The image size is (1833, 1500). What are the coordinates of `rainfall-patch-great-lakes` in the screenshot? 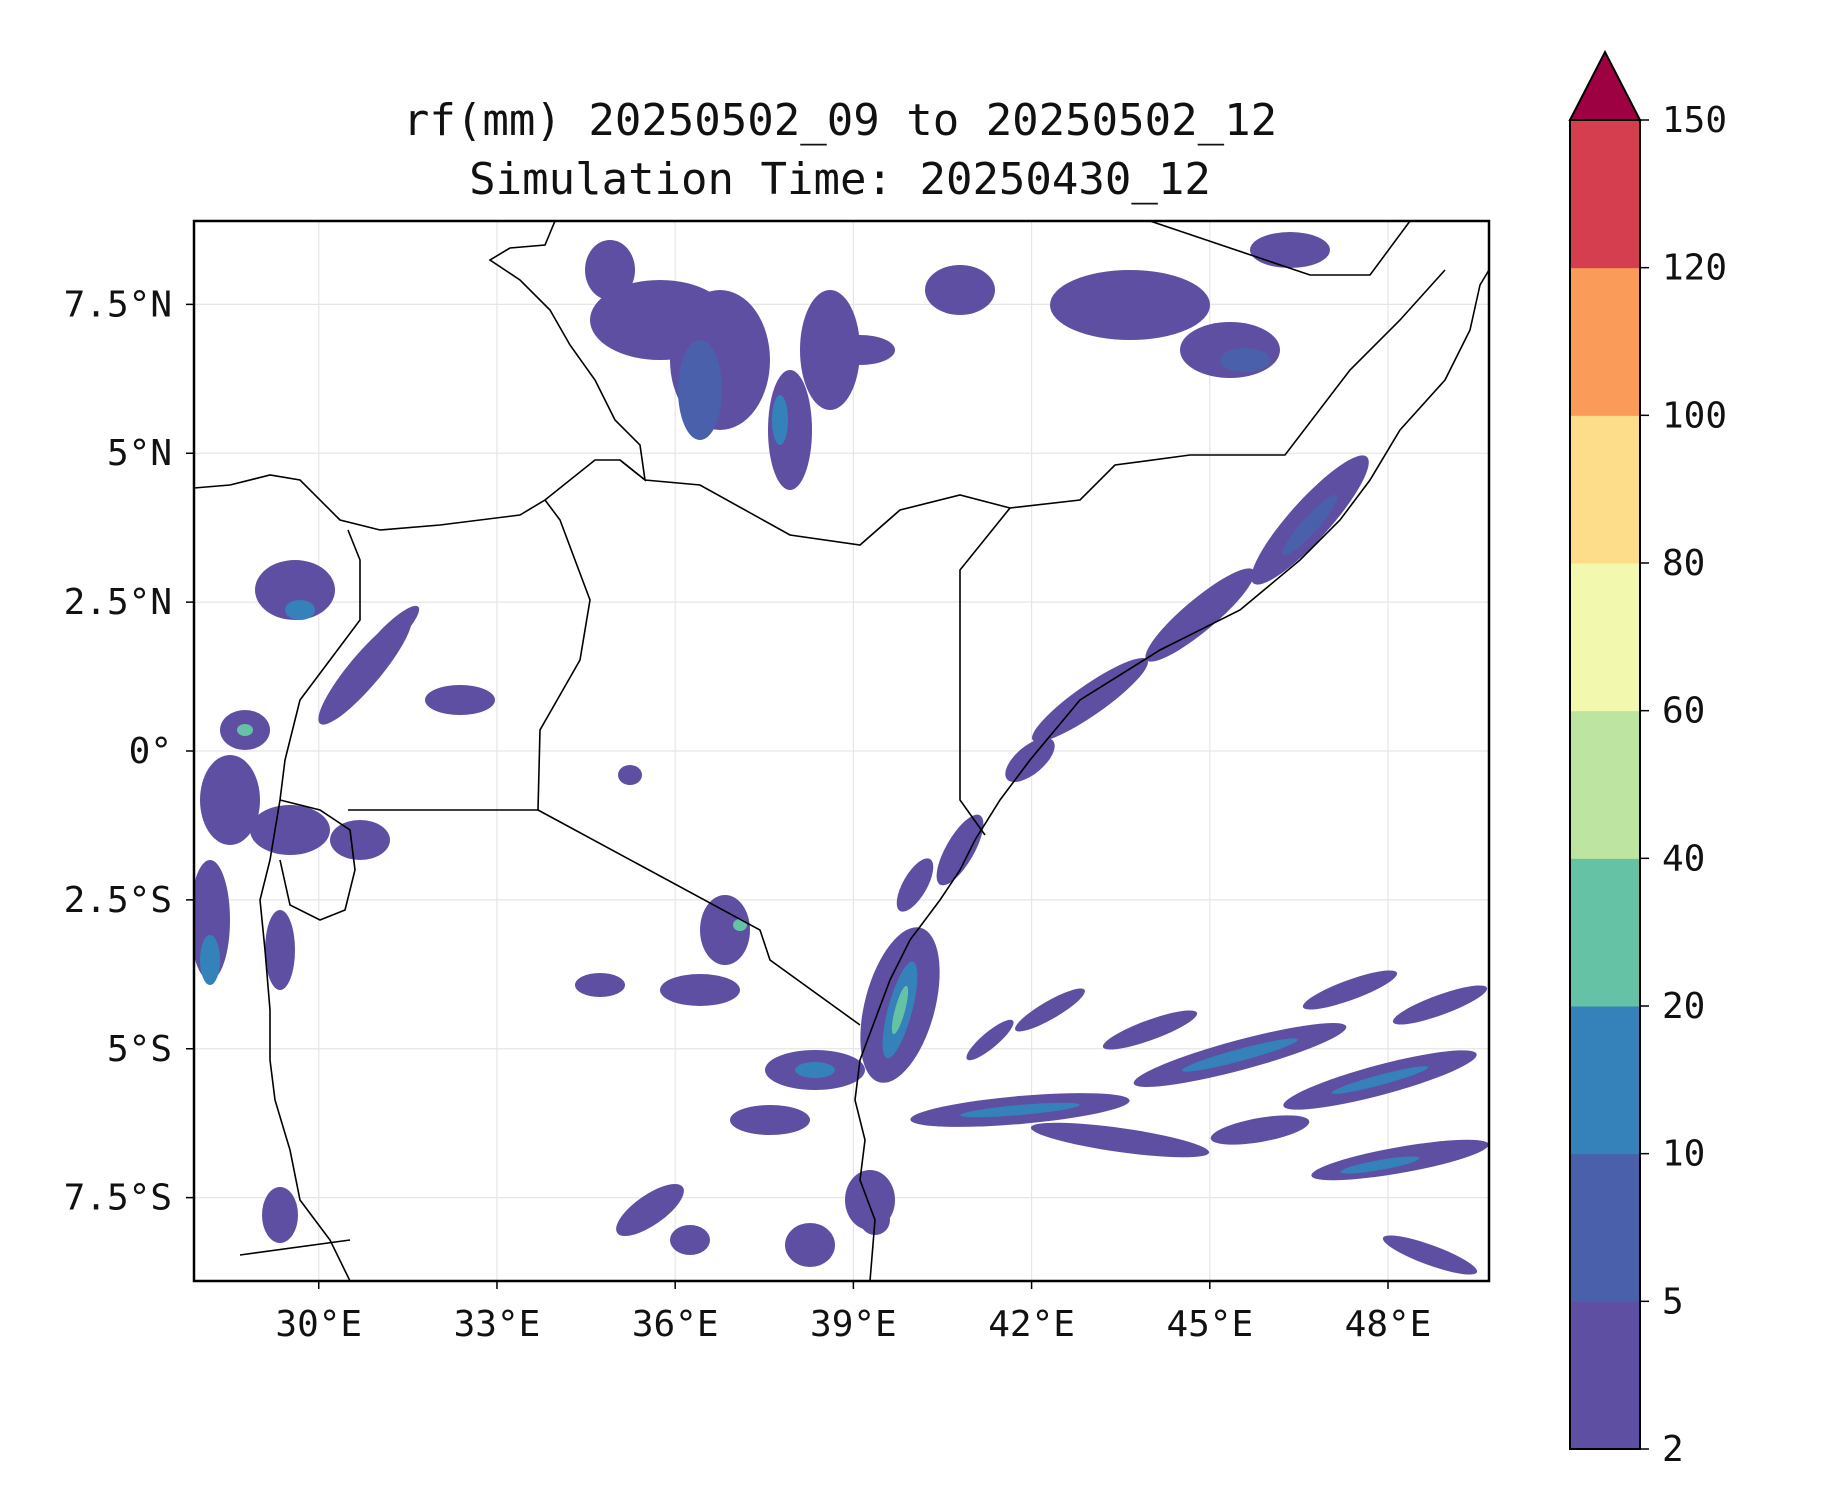 It's located at (418, 901).